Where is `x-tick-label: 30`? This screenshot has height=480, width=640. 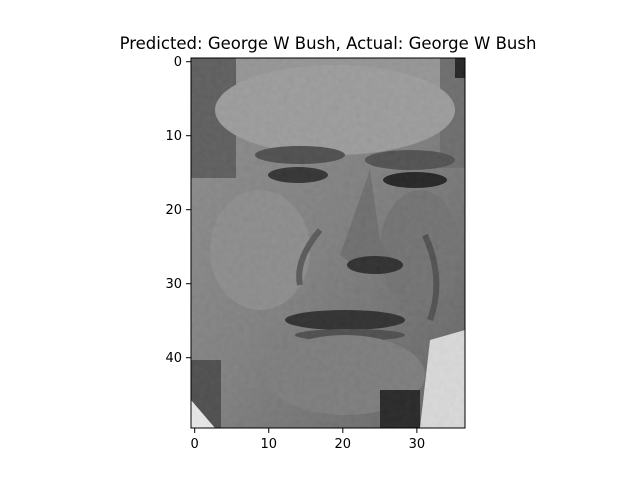
x-tick-label: 30 is located at coordinates (417, 444).